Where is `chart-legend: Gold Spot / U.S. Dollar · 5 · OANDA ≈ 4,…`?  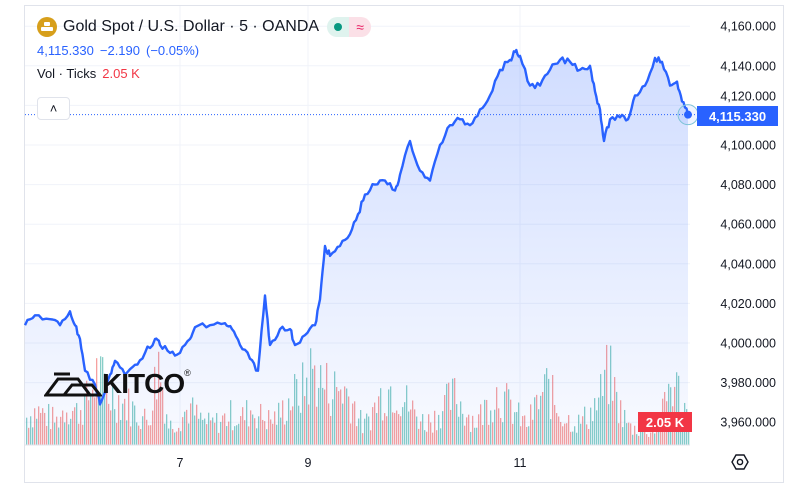 chart-legend: Gold Spot / U.S. Dollar · 5 · OANDA ≈ 4,… is located at coordinates (204, 47).